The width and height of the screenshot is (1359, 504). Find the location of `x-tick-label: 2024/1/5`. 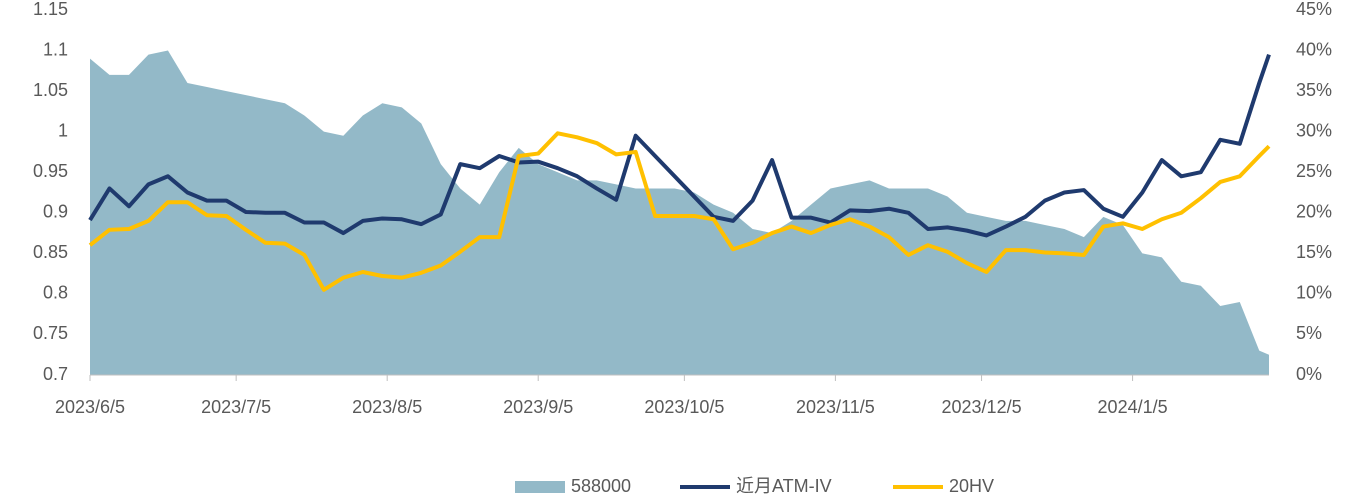

x-tick-label: 2024/1/5 is located at coordinates (1133, 407).